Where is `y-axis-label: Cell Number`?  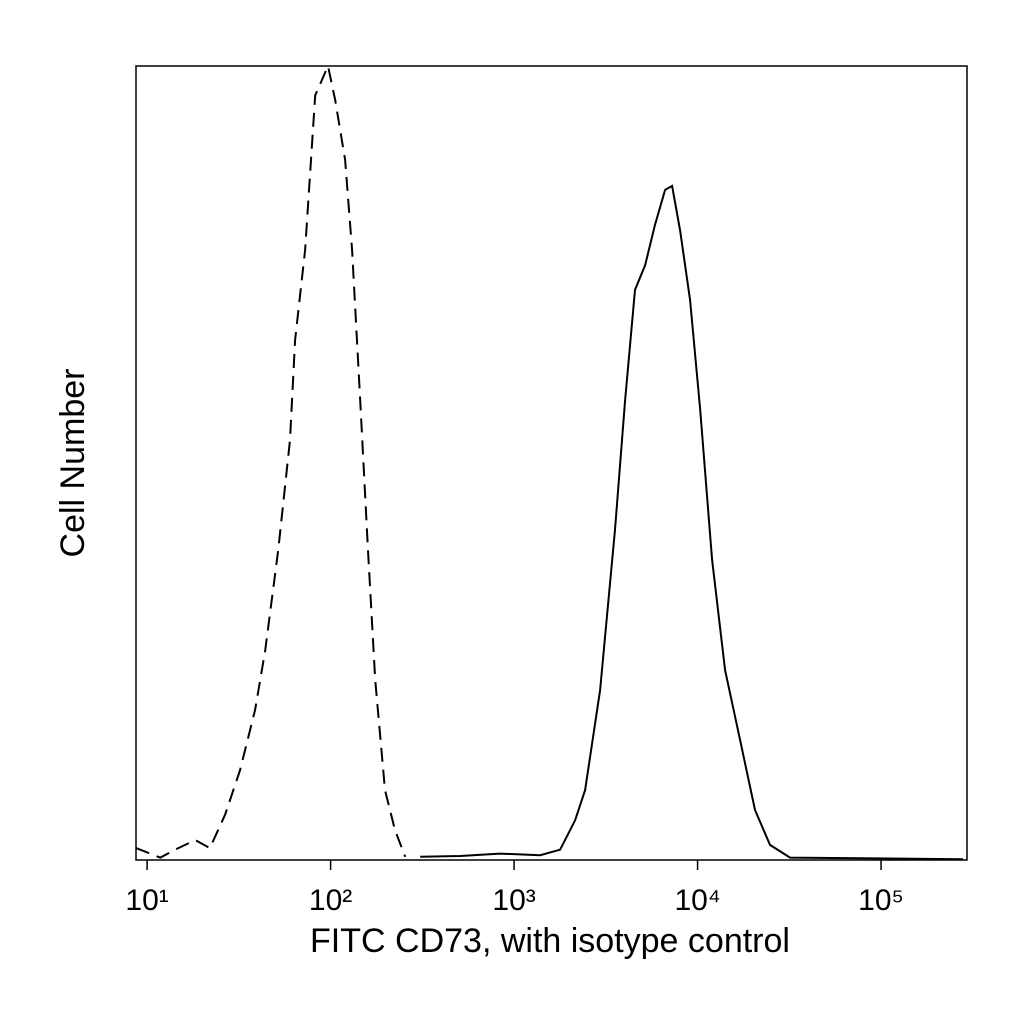 y-axis-label: Cell Number is located at coordinates (73, 463).